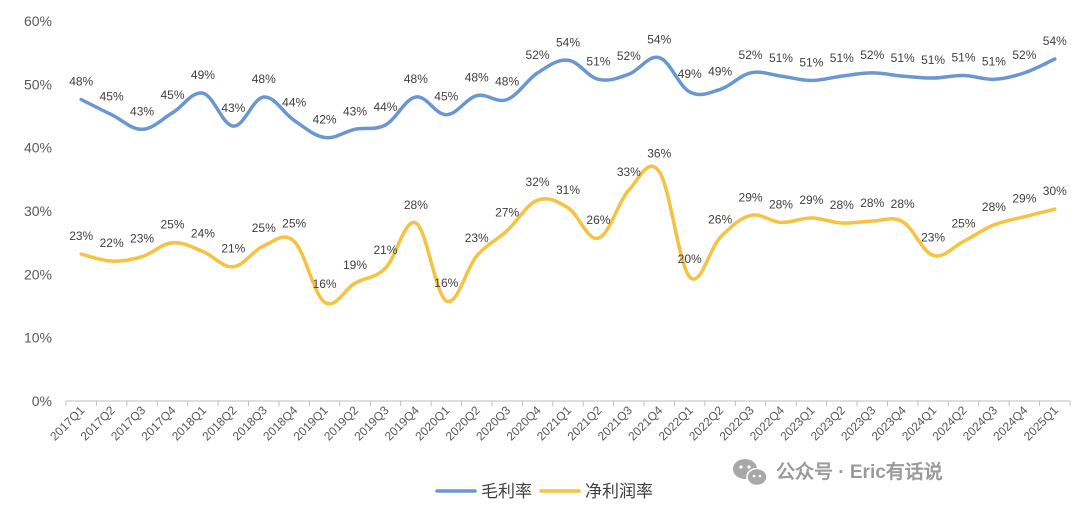 The height and width of the screenshot is (515, 1080). Describe the element at coordinates (568, 97) in the screenshot. I see `series-line-gross-margin` at that location.